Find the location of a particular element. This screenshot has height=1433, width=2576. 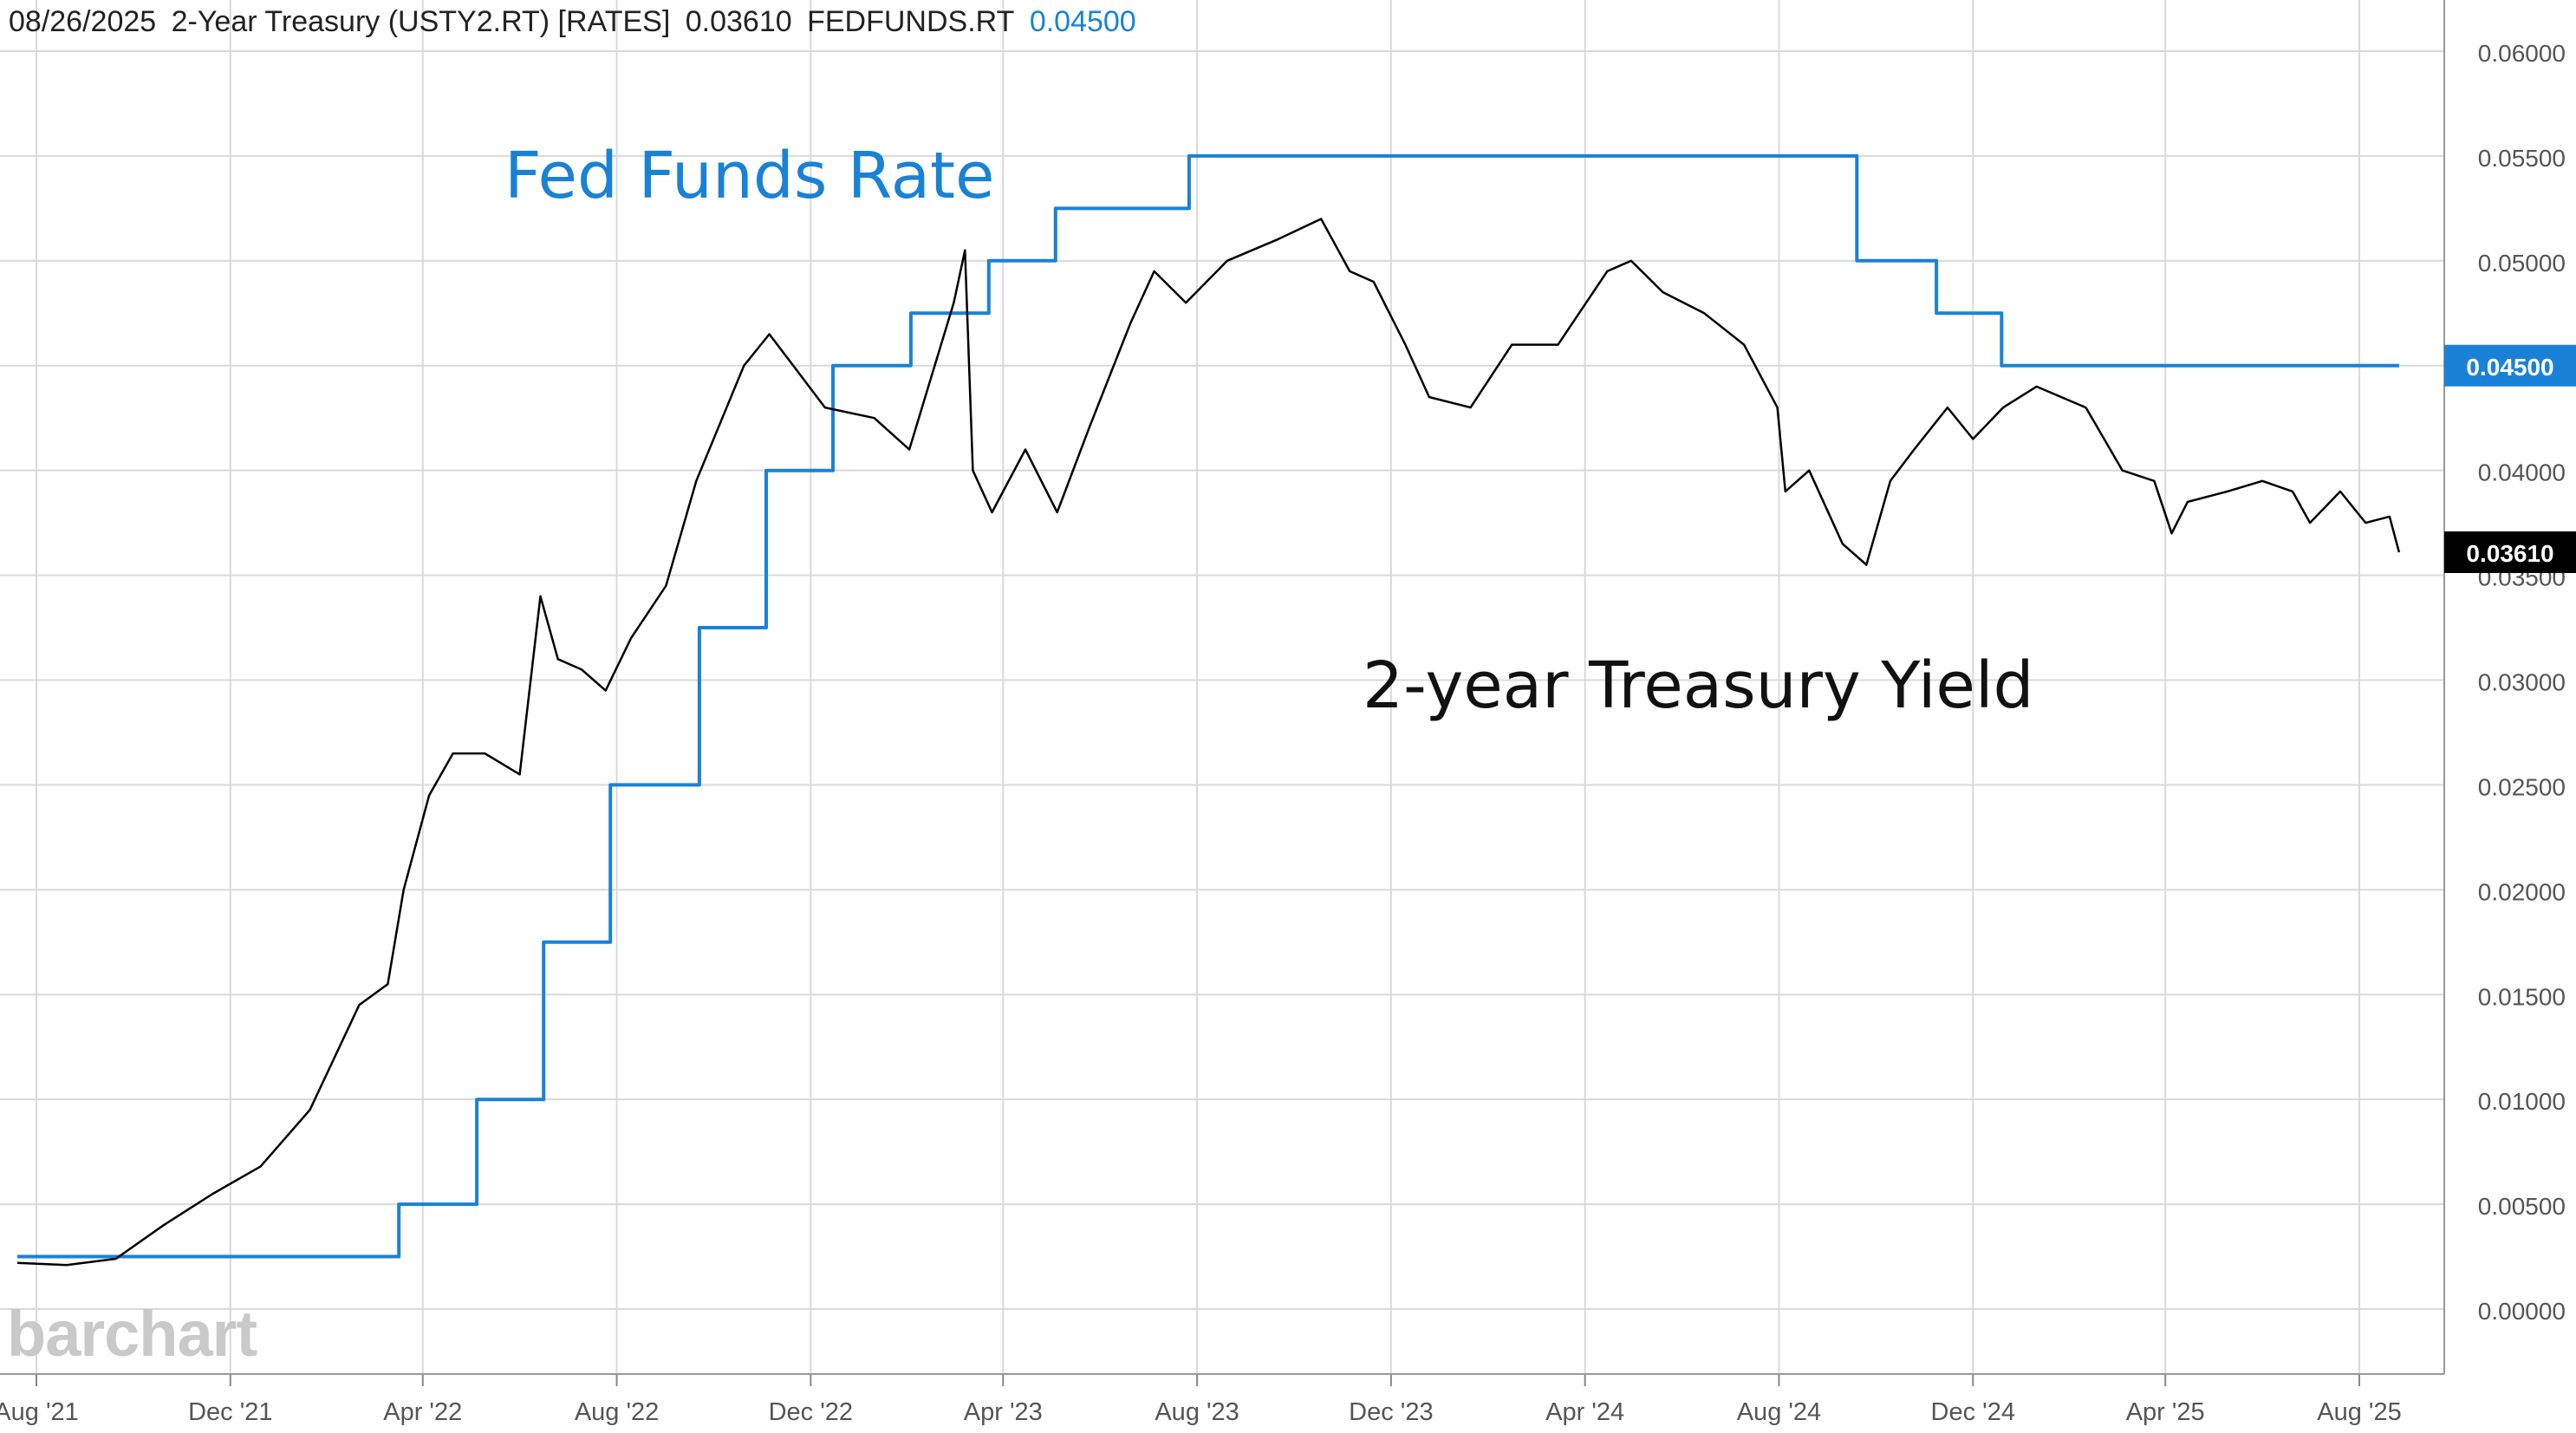

value-labels: 0.04500 0.03610 is located at coordinates (2510, 459).